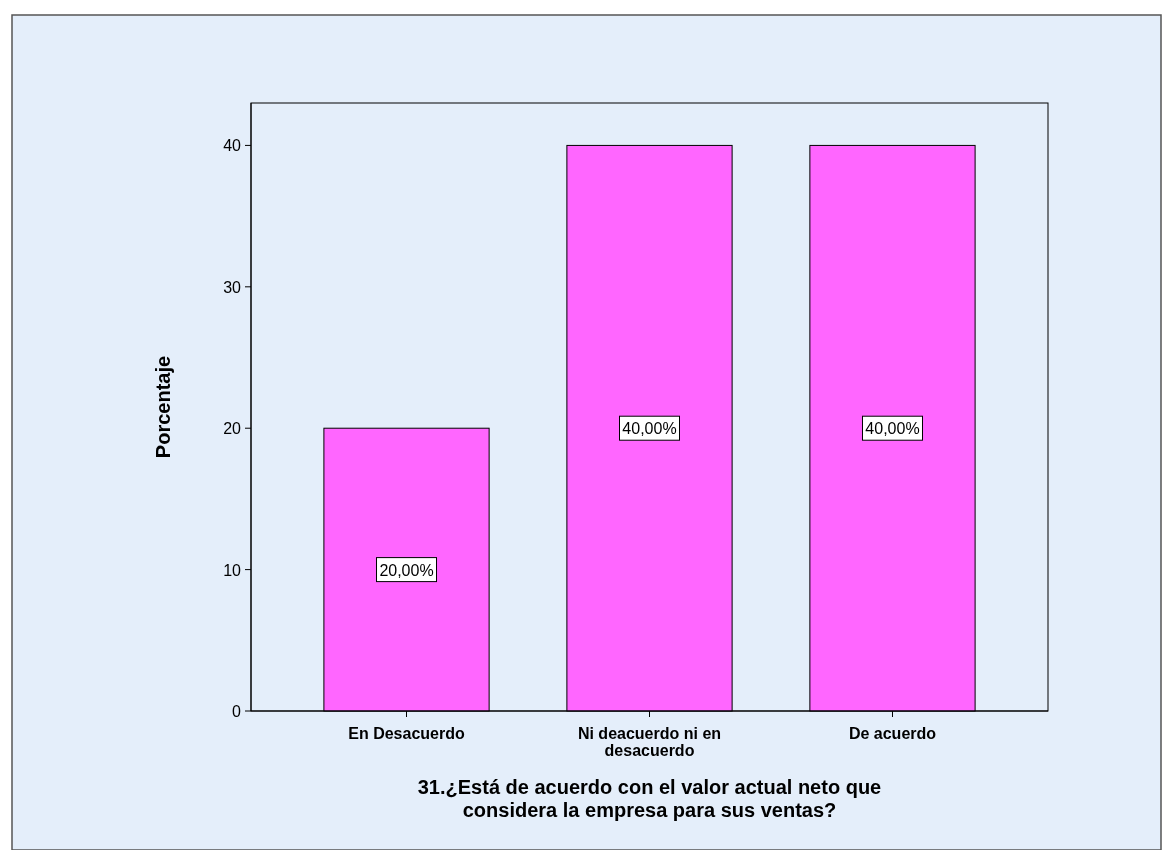  I want to click on x-tick-label: Ni deacuerdo ni en desacuerdo, so click(649, 742).